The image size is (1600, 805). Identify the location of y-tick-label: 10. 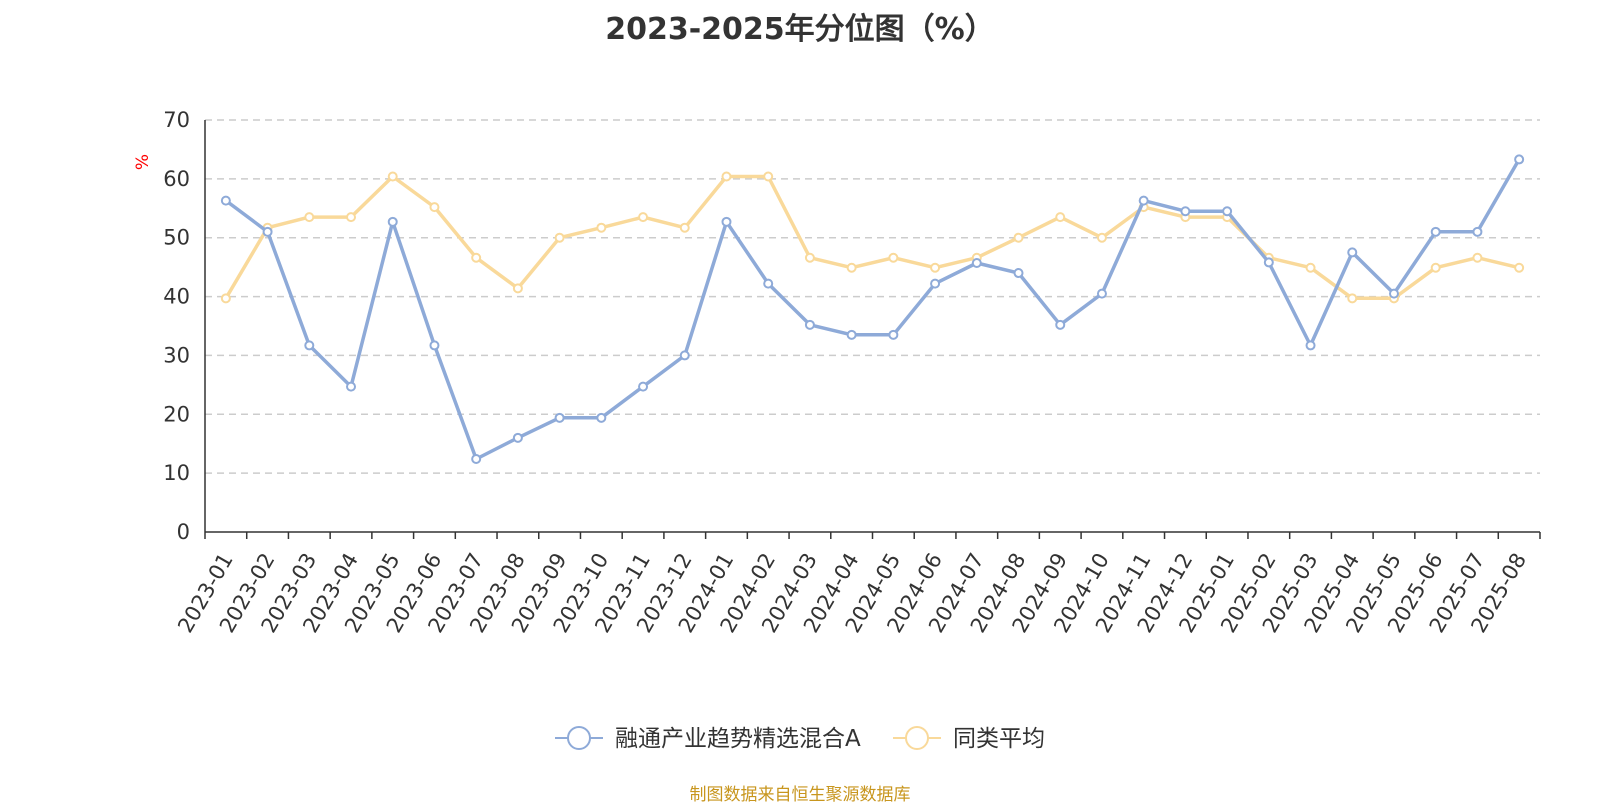
(176, 473).